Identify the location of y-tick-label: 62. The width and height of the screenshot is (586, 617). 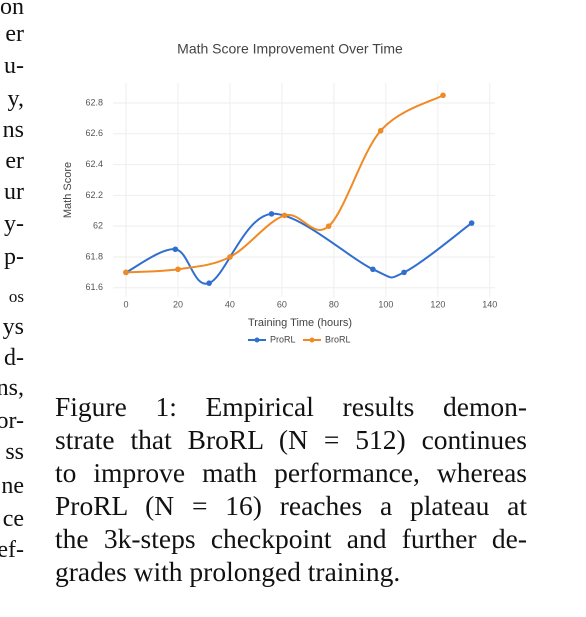
(98, 226).